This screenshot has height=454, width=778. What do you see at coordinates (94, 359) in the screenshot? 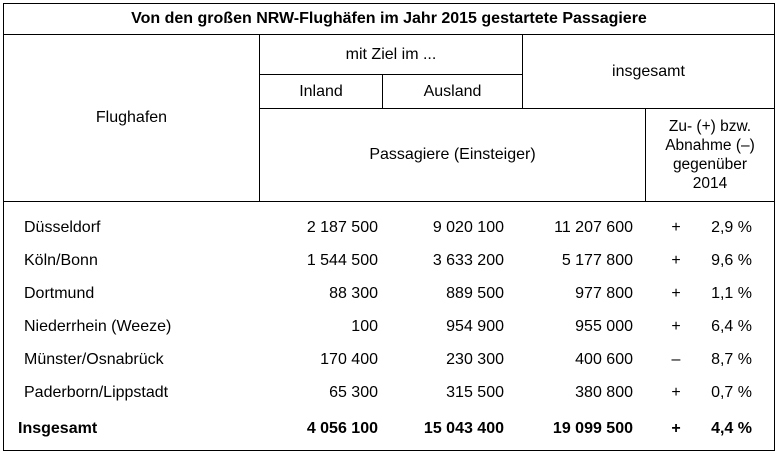
I see `airport-name: Münster/Osnabrück` at bounding box center [94, 359].